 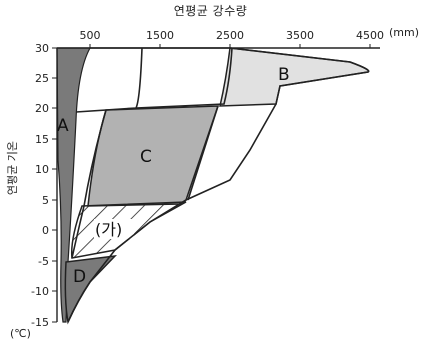 I want to click on region-label-d: D, so click(x=79, y=277).